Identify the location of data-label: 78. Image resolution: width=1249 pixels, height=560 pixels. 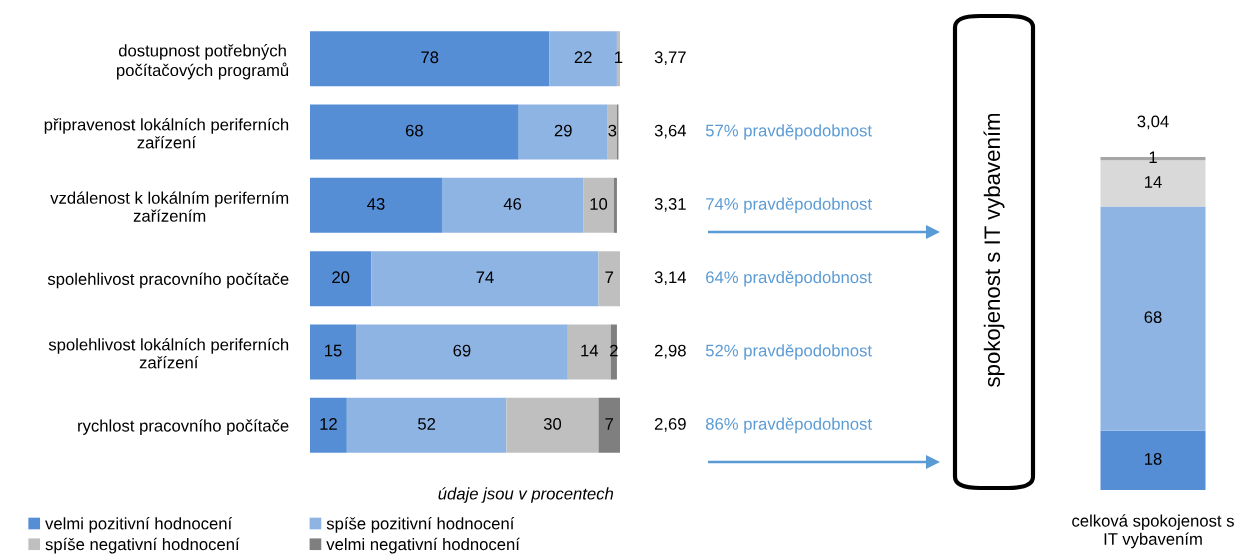
(430, 57).